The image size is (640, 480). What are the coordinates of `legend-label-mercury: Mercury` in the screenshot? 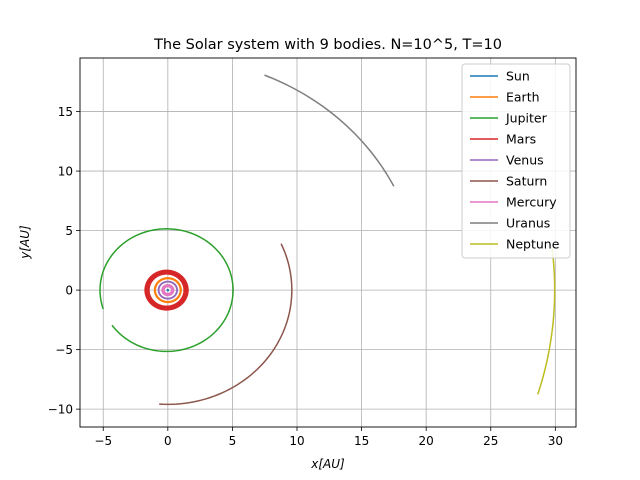 It's located at (531, 202).